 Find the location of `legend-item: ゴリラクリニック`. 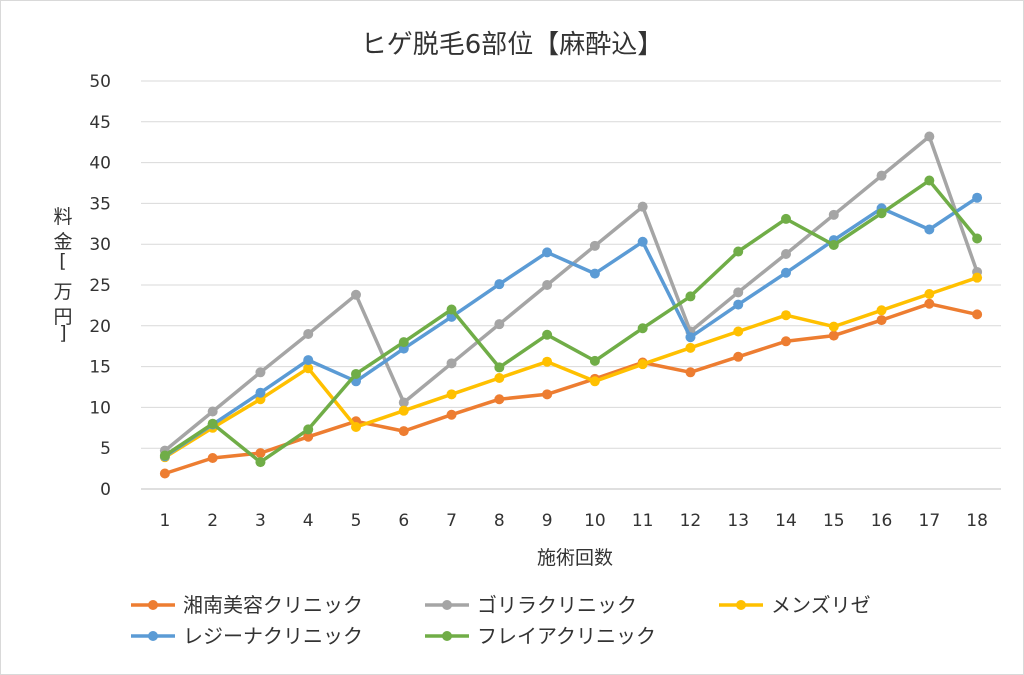

legend-item: ゴリラクリニック is located at coordinates (531, 605).